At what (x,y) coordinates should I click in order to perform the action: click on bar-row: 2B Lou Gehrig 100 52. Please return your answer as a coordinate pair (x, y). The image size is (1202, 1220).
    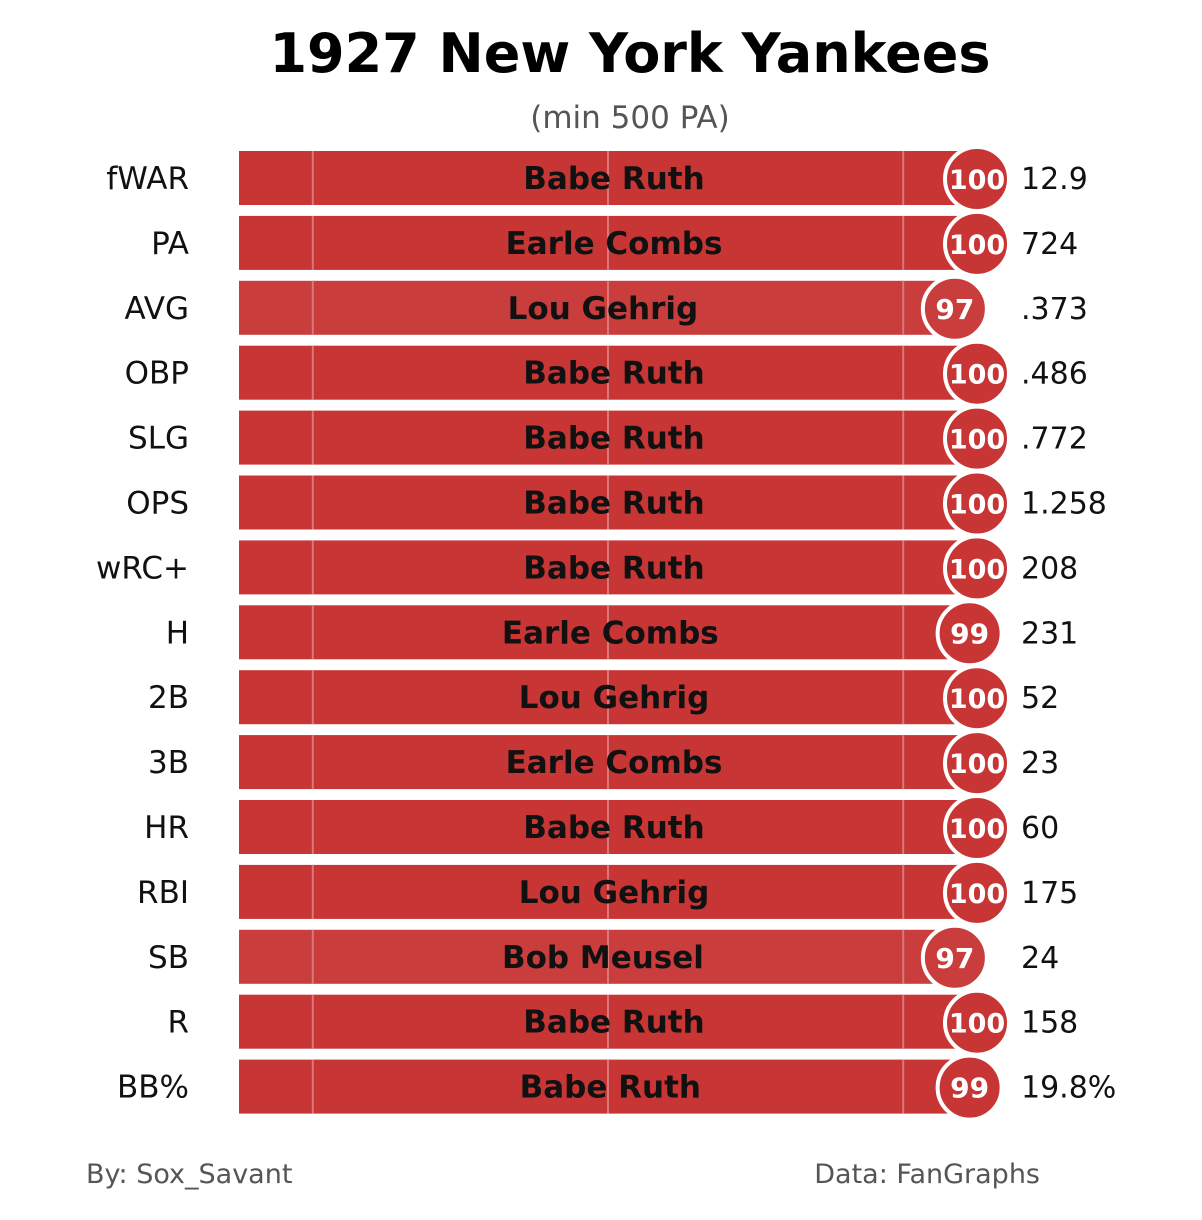
    Looking at the image, I should click on (603, 698).